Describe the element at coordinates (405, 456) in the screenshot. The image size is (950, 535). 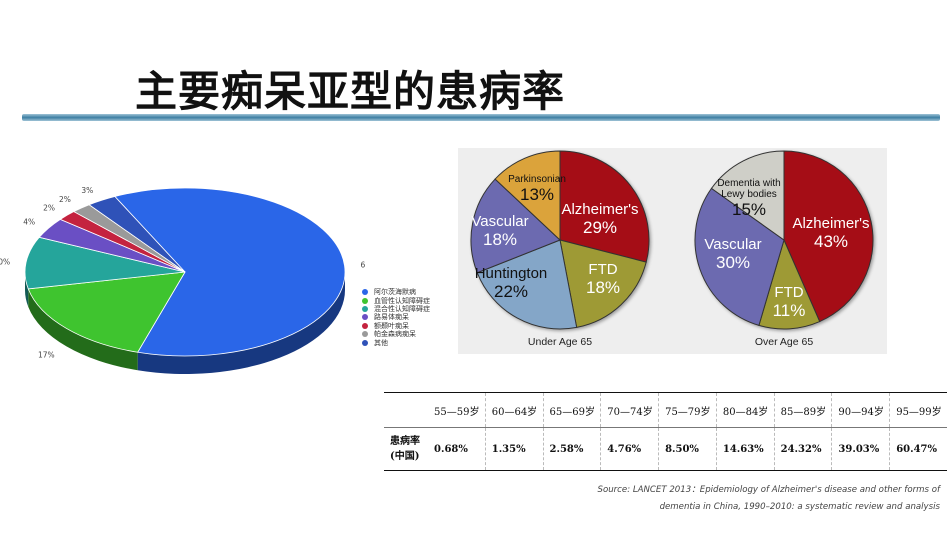
I see `row-sublabel: (中国)` at that location.